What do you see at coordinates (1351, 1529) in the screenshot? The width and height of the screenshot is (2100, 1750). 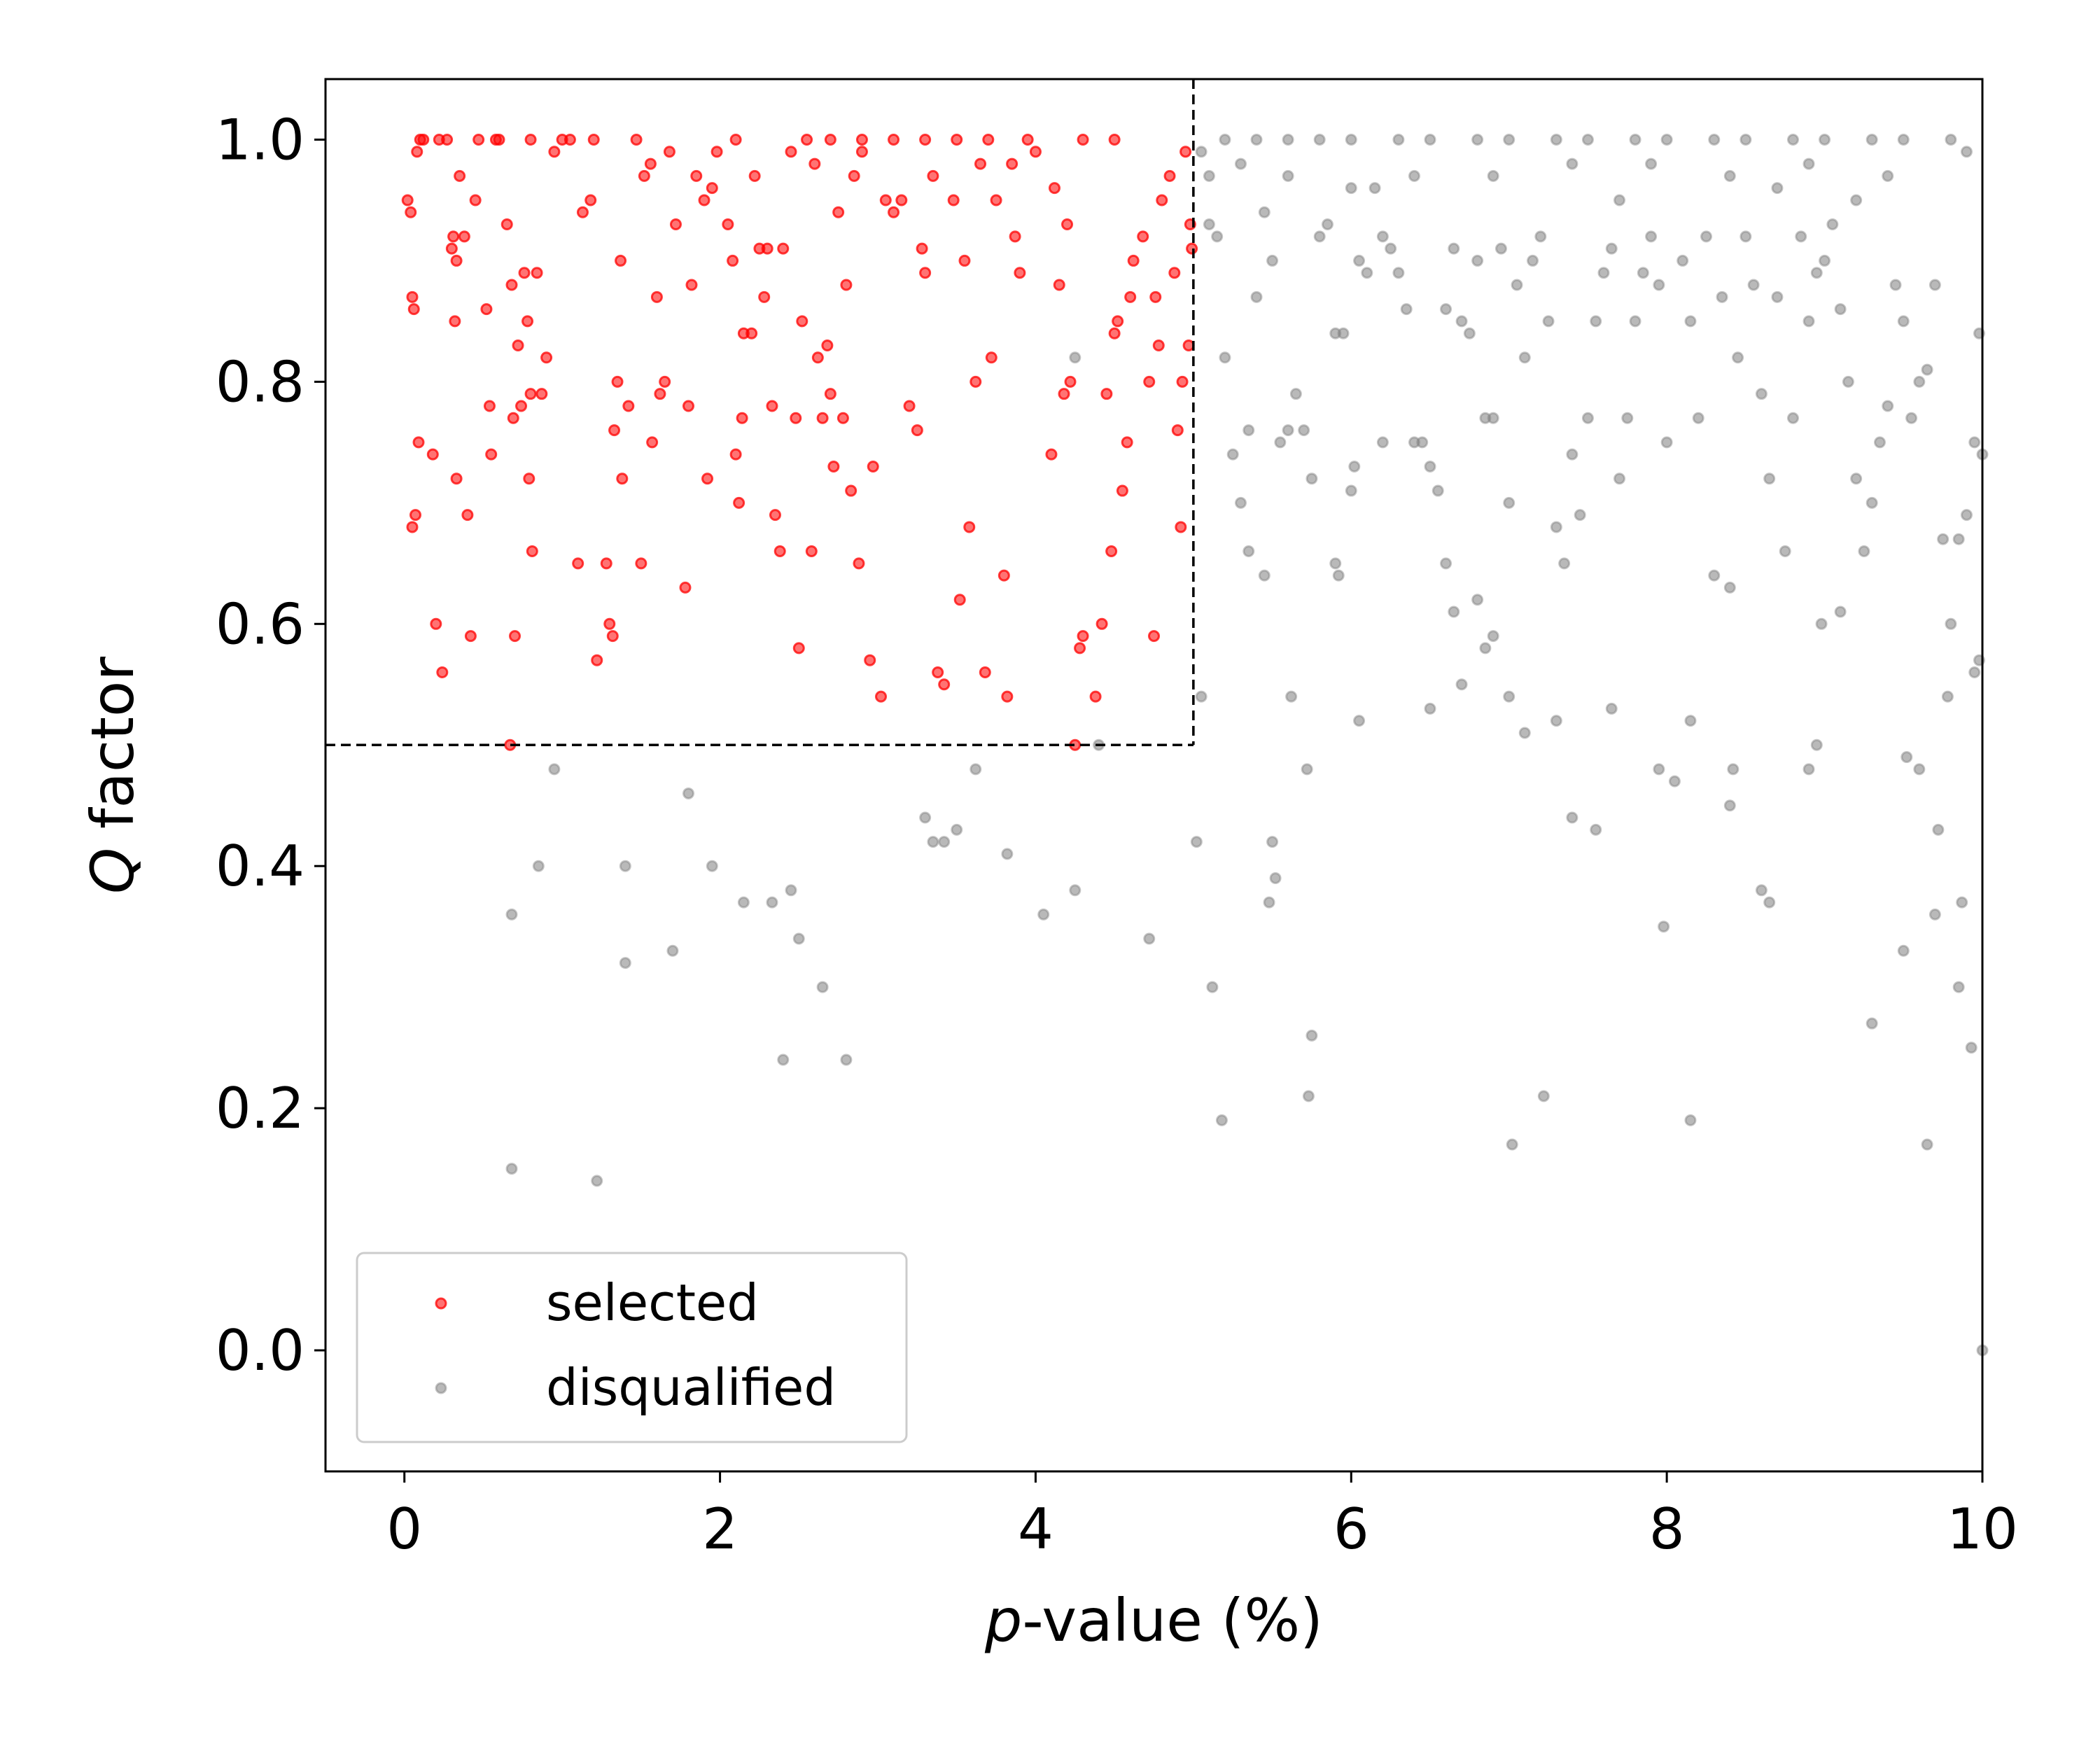 I see `x-tick-label: 6` at bounding box center [1351, 1529].